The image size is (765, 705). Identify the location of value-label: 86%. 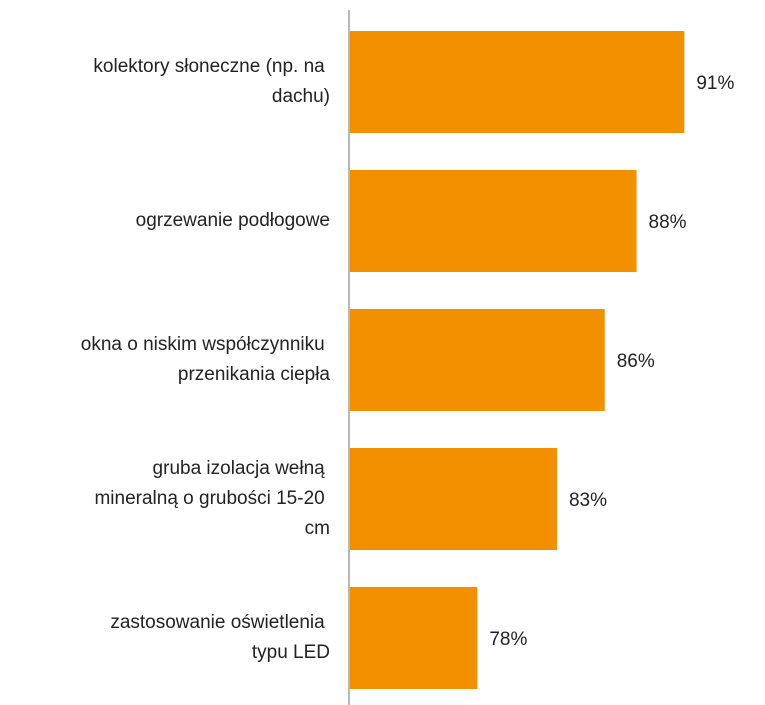
(636, 361).